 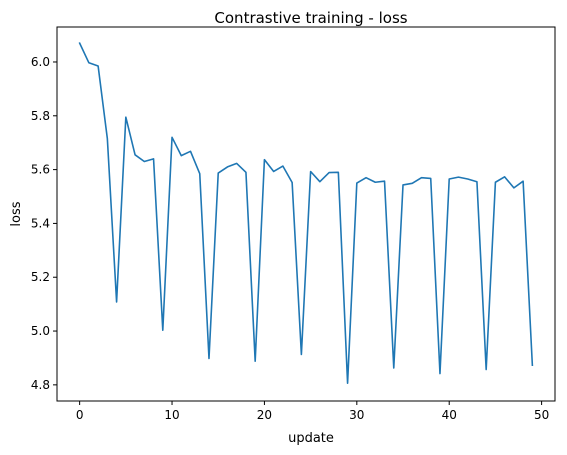 What do you see at coordinates (171, 415) in the screenshot?
I see `x-tick-label: 10` at bounding box center [171, 415].